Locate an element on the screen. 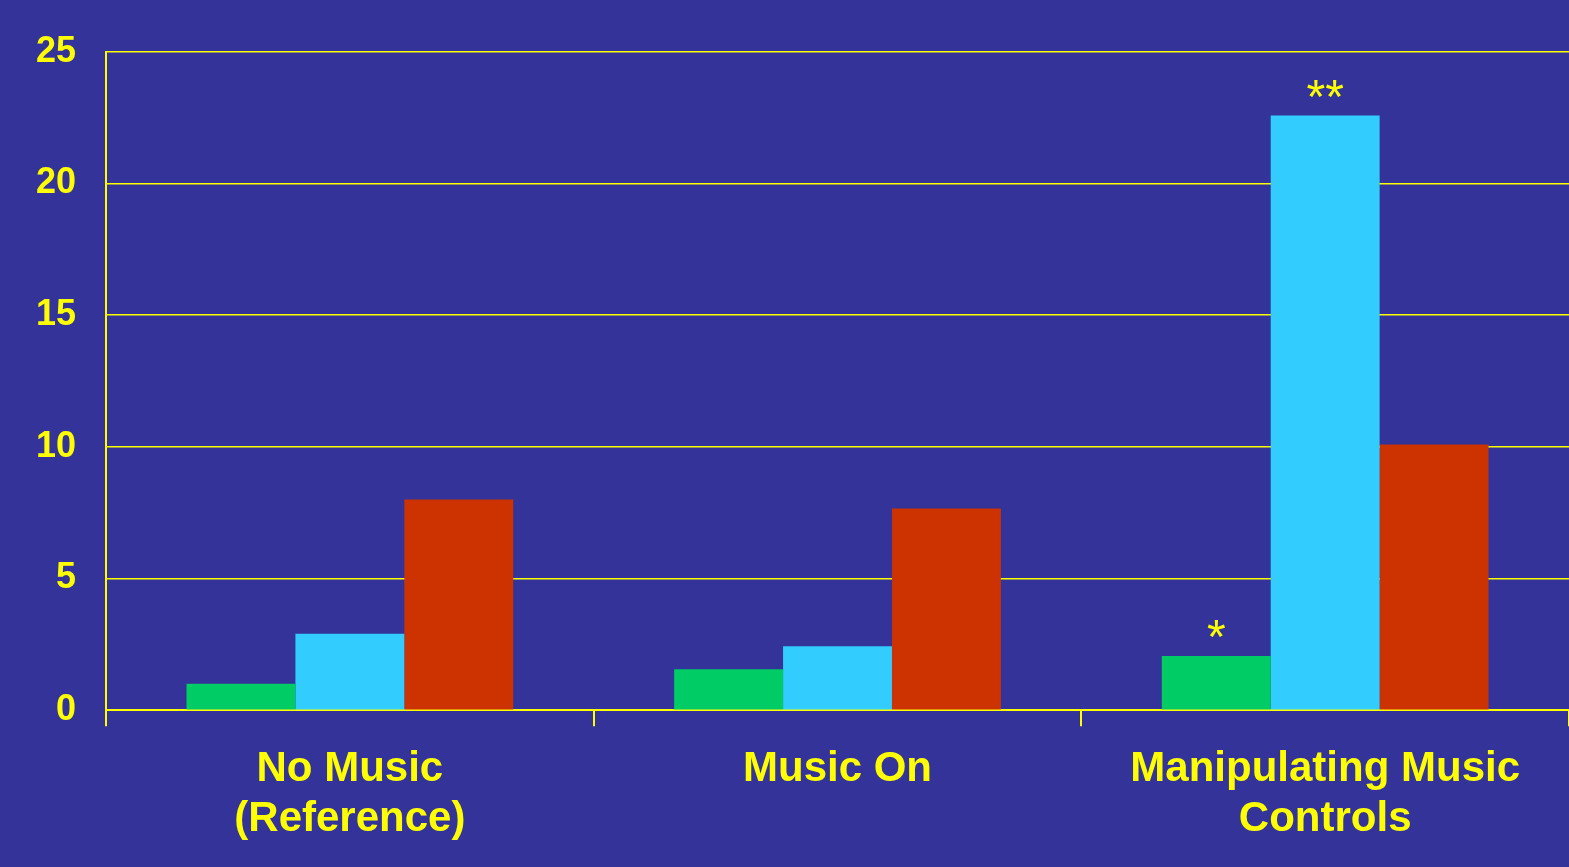  annotation: * is located at coordinates (1216, 637).